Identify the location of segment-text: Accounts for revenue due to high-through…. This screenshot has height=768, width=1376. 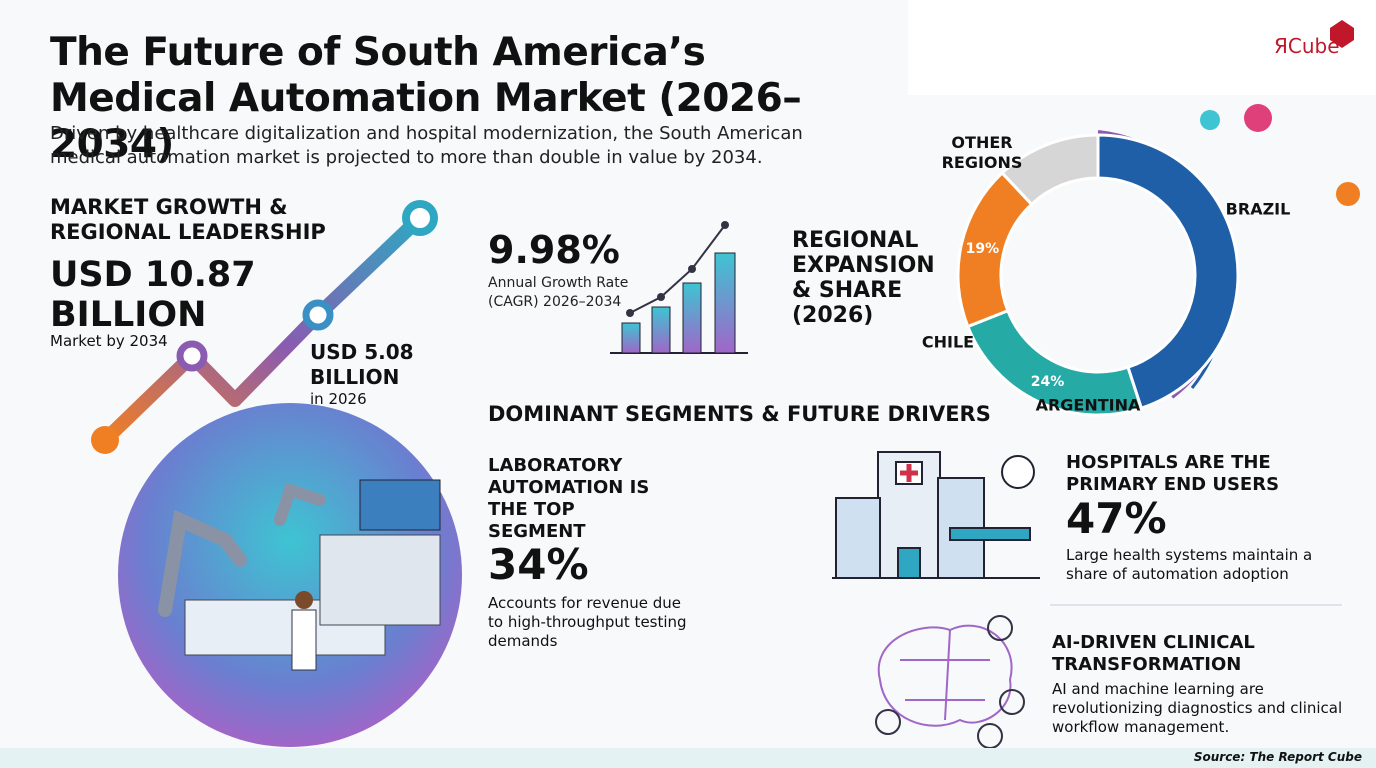
(587, 622).